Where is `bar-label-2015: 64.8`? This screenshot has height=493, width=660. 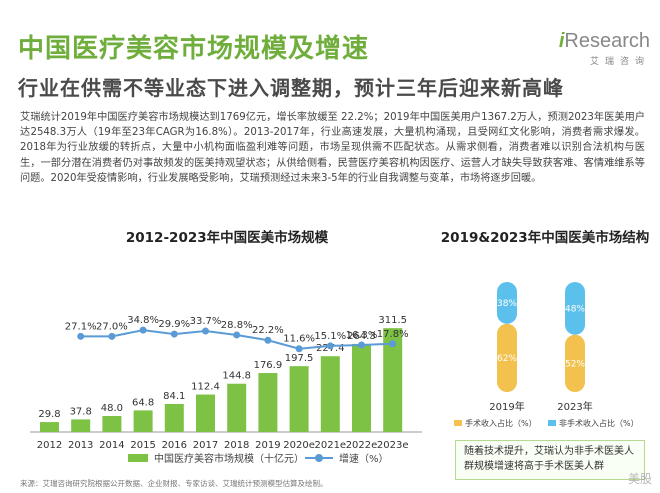 bar-label-2015: 64.8 is located at coordinates (143, 402).